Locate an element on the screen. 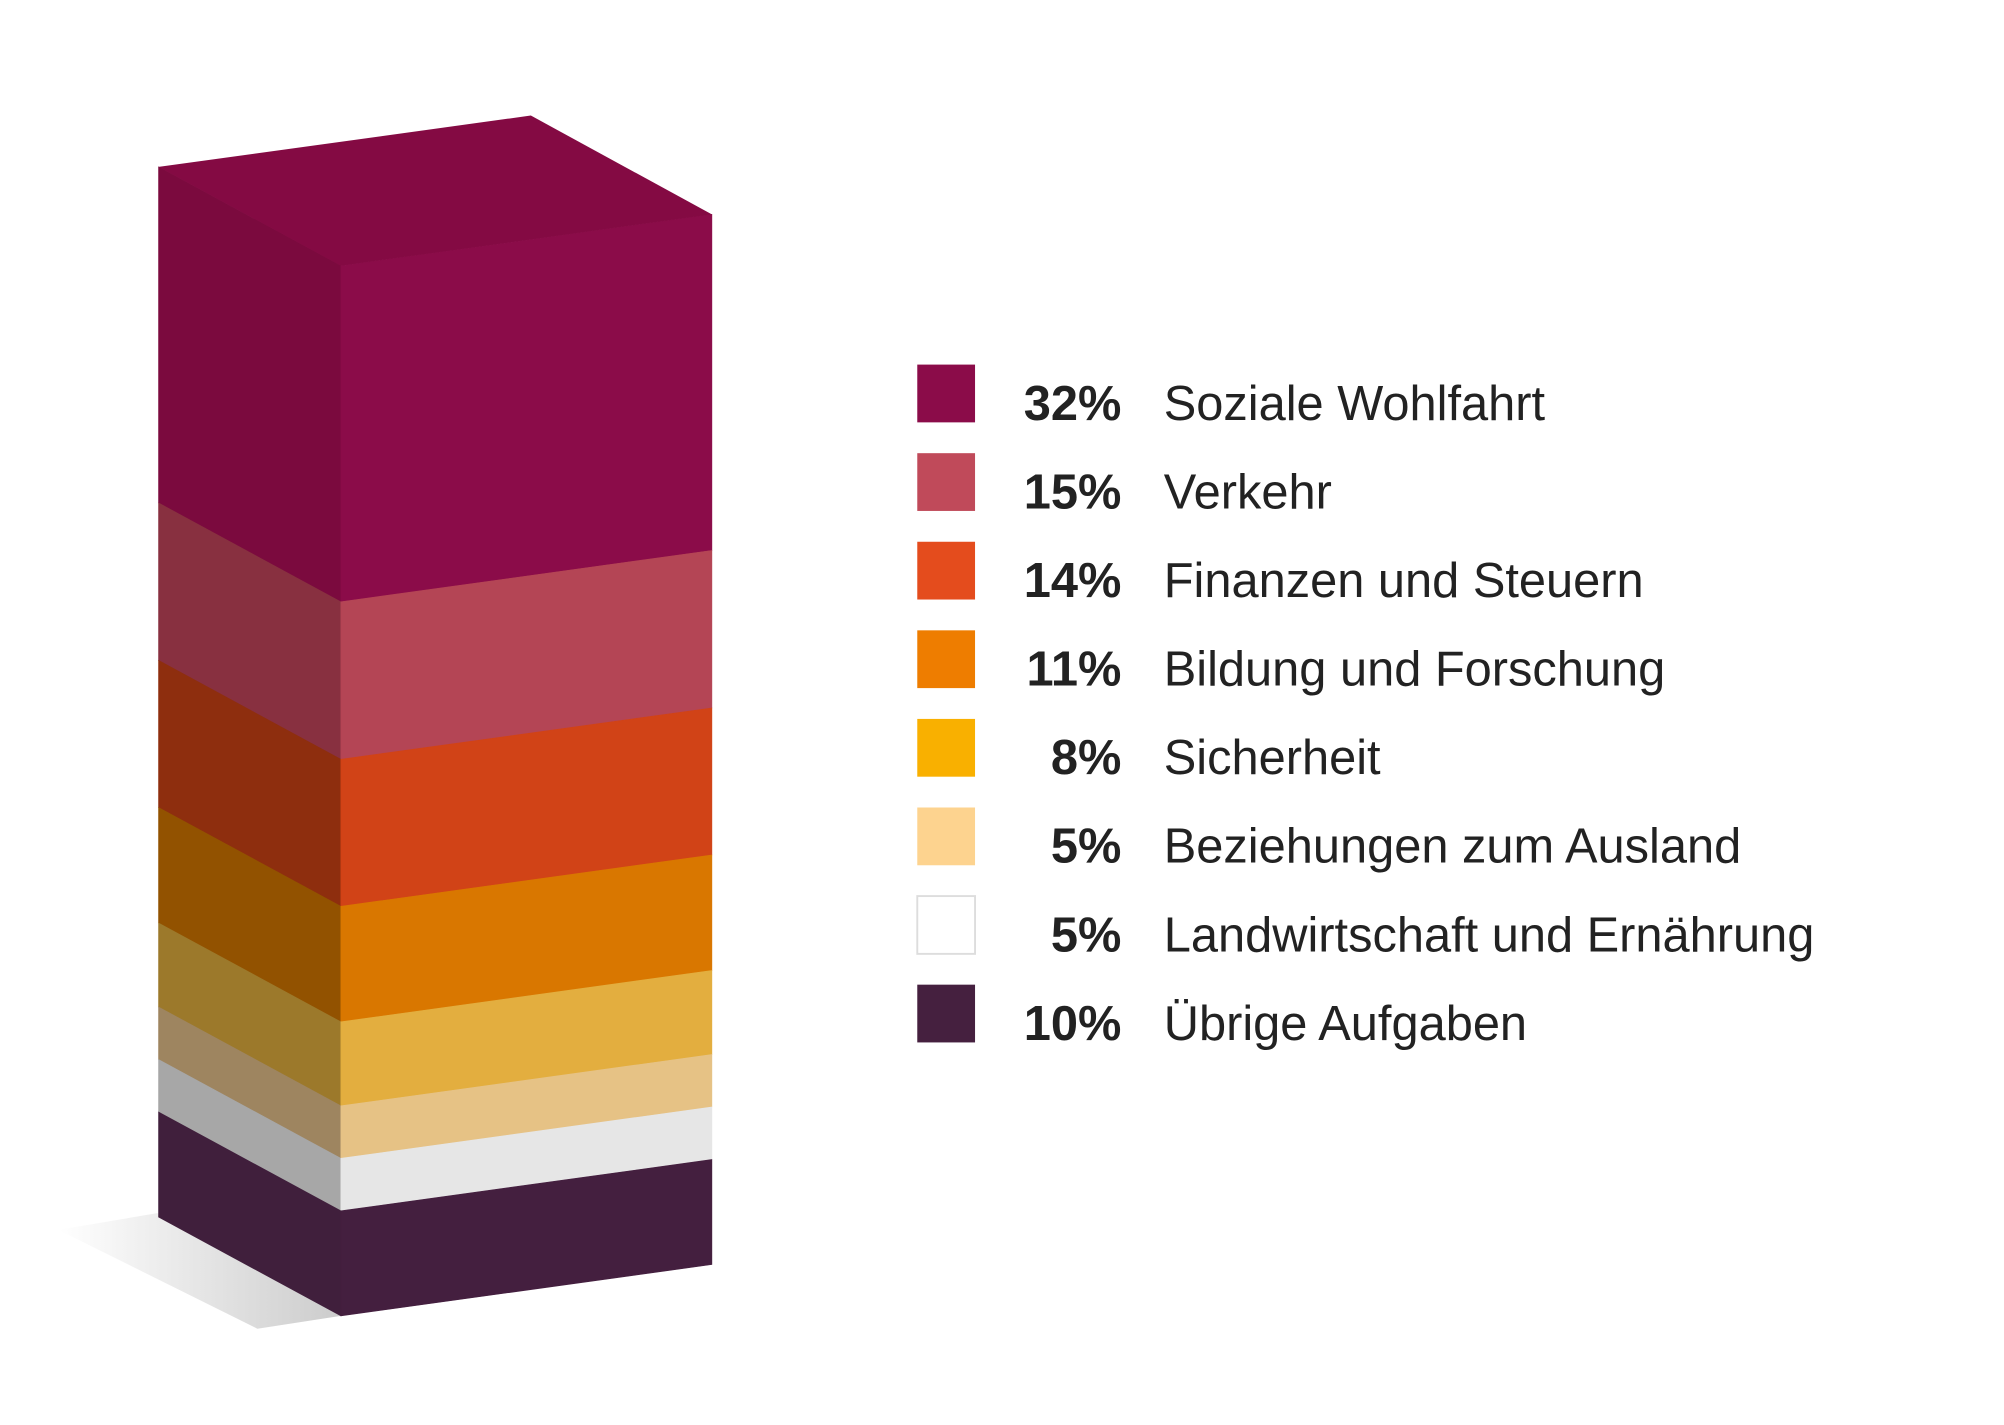  column-shadow is located at coordinates (199, 1271).